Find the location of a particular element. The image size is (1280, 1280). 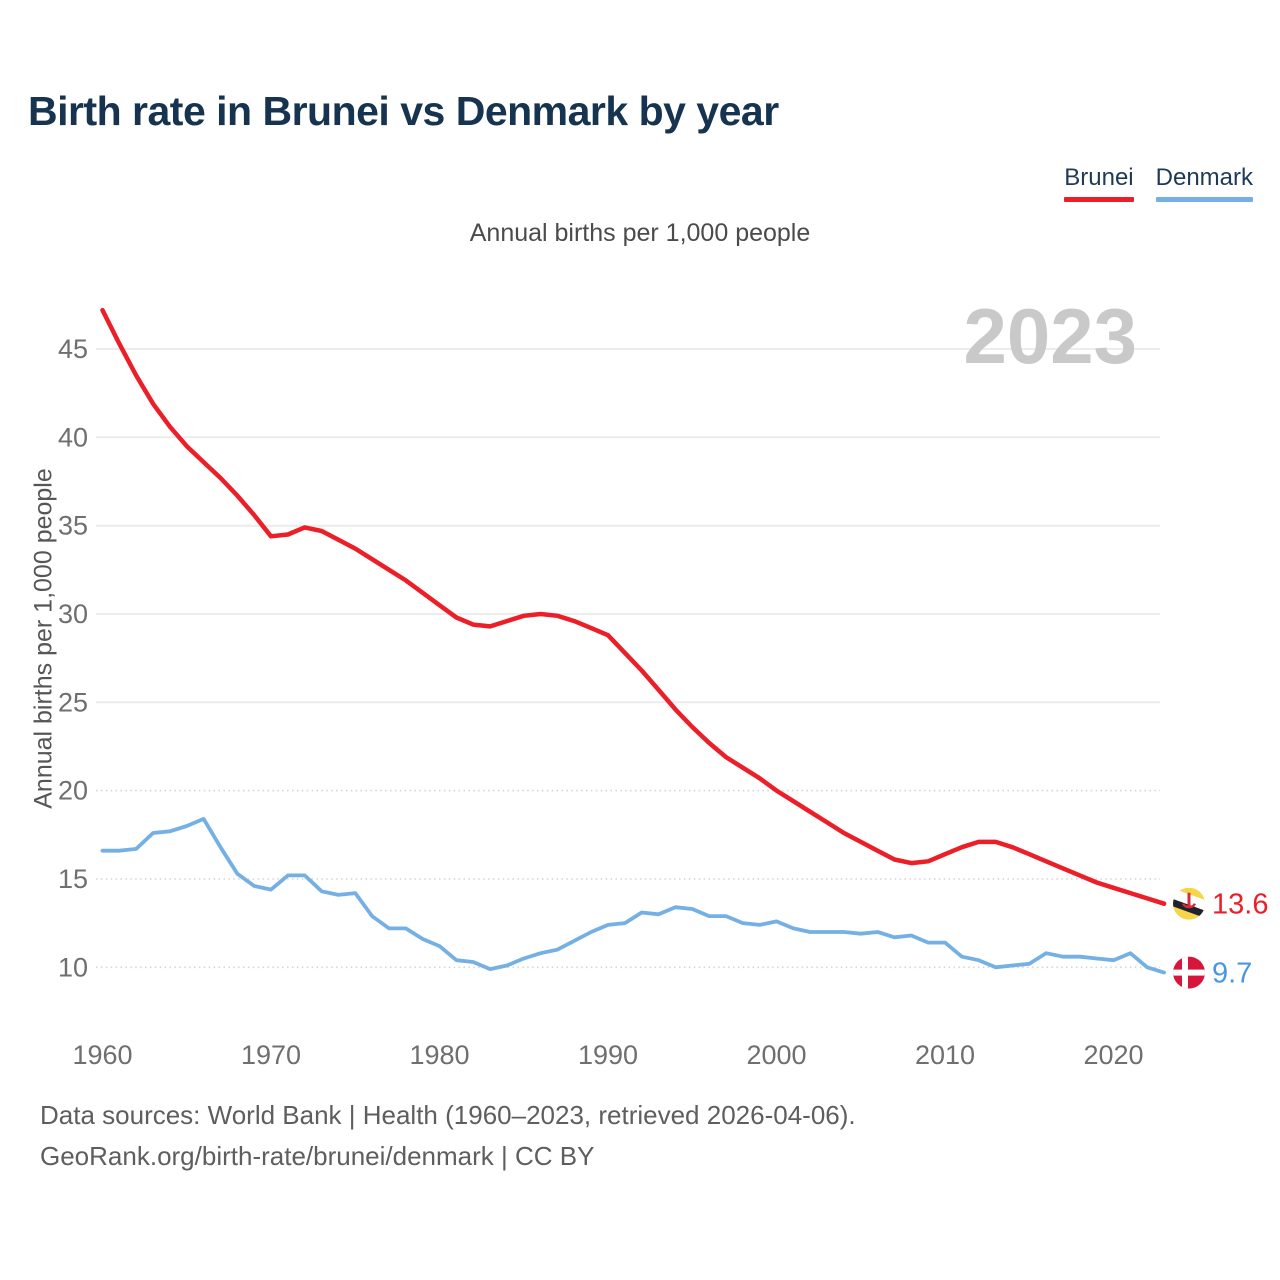

chart-title: Birth rate in Brunei vs Denmark by year is located at coordinates (403, 111).